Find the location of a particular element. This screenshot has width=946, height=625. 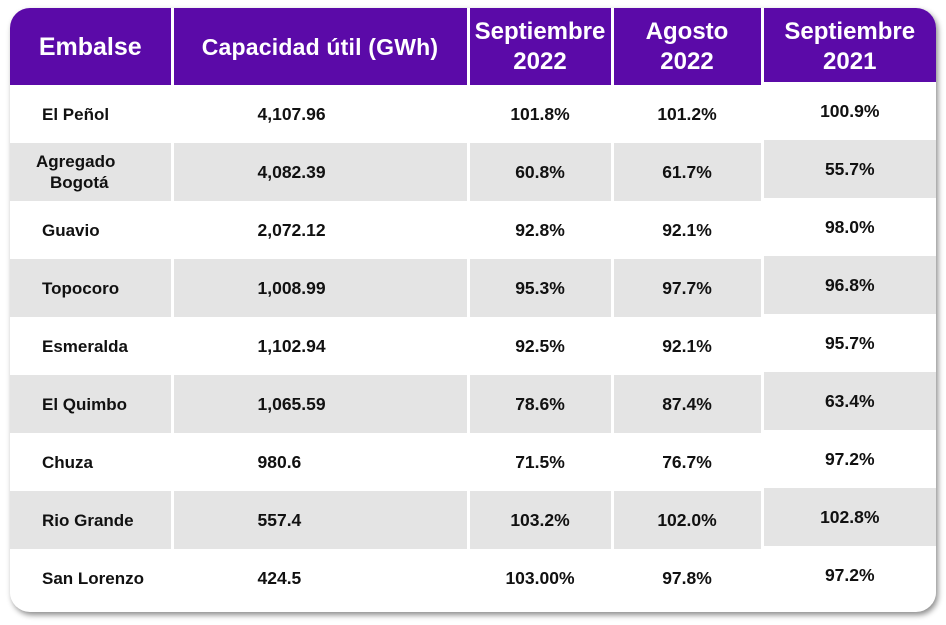

cell-embalse: Topocoro is located at coordinates (92, 288).